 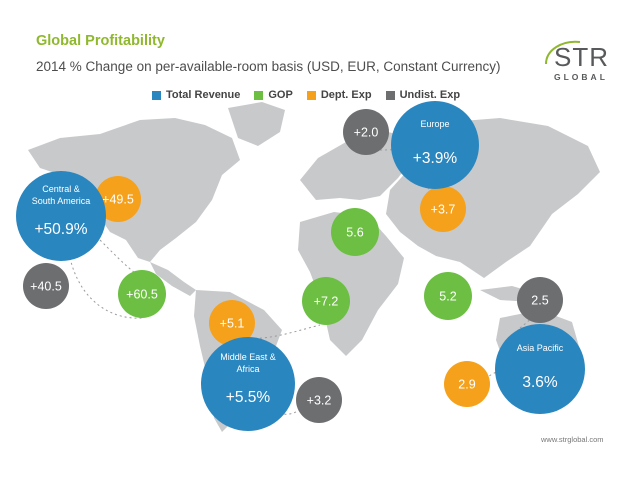 I want to click on legend-label-gop: GOP, so click(x=280, y=95).